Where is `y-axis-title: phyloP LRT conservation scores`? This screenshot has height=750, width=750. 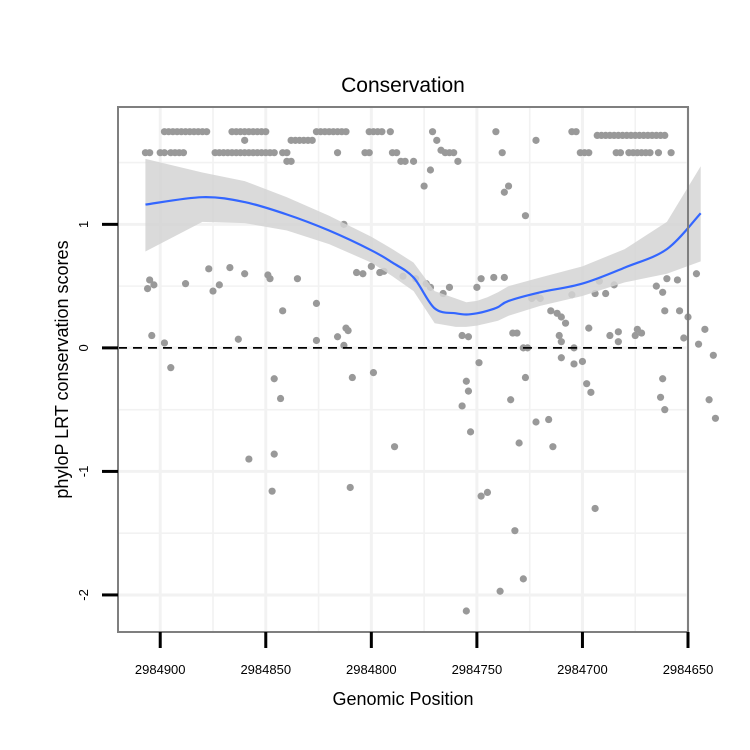 y-axis-title: phyloP LRT conservation scores is located at coordinates (62, 369).